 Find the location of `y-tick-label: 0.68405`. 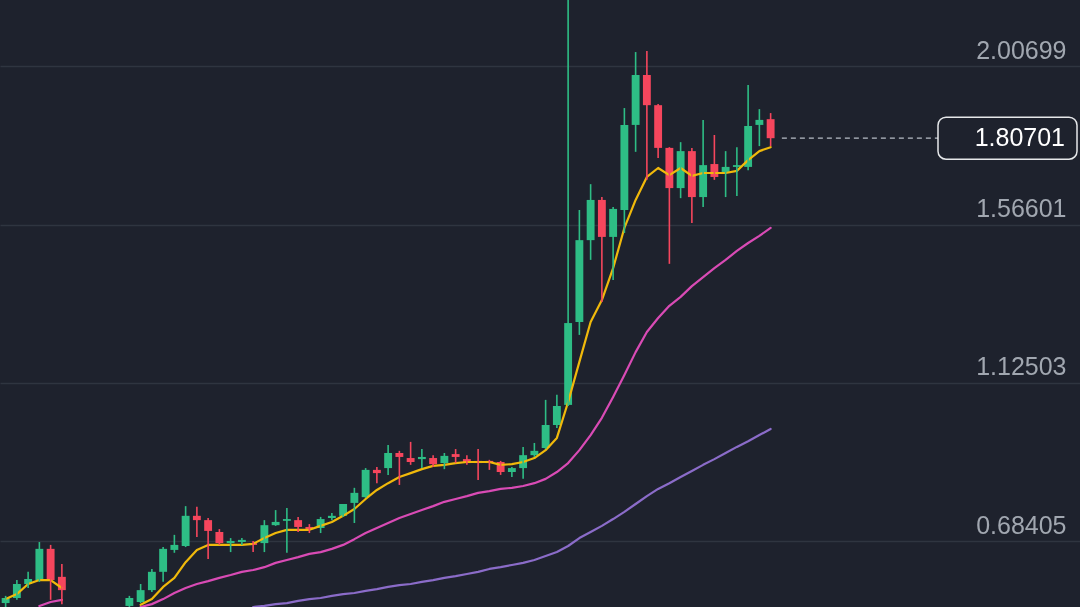

y-tick-label: 0.68405 is located at coordinates (1021, 524).